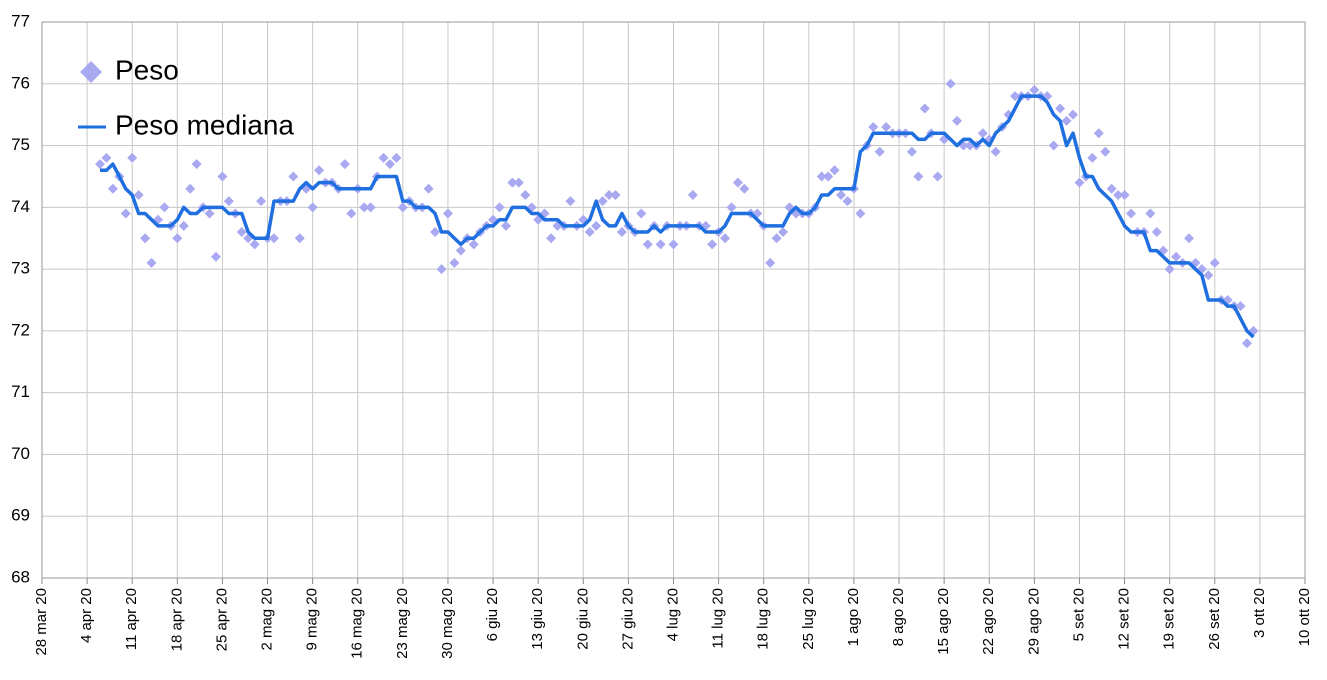 The width and height of the screenshot is (1327, 680). What do you see at coordinates (20, 144) in the screenshot?
I see `y-tick-label: 75` at bounding box center [20, 144].